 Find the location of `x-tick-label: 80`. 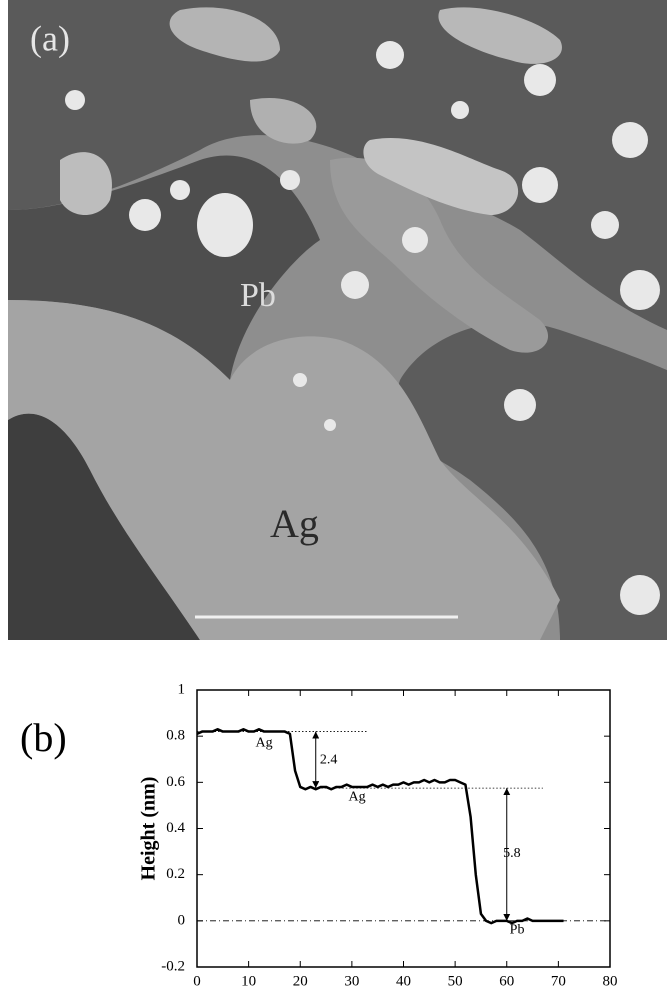

x-tick-label: 80 is located at coordinates (610, 981).